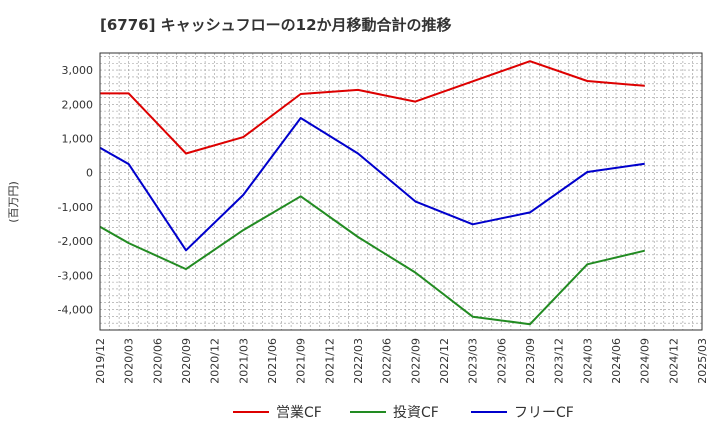 This screenshot has height=440, width=720. What do you see at coordinates (78, 70) in the screenshot?
I see `y-tick-label: 3,000` at bounding box center [78, 70].